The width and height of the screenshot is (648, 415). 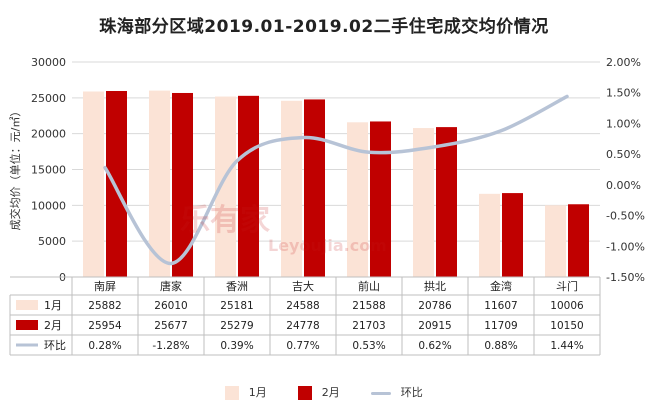 I want to click on legend-item-mom: 环比, so click(x=397, y=392).